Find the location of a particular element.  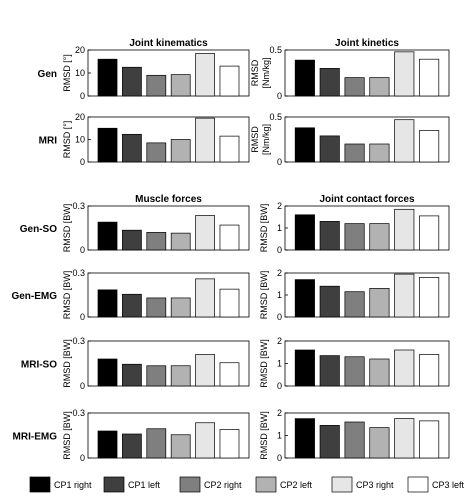

panel-mri-so-right: RMSD [BW] 0 1 2 is located at coordinates (354, 363).